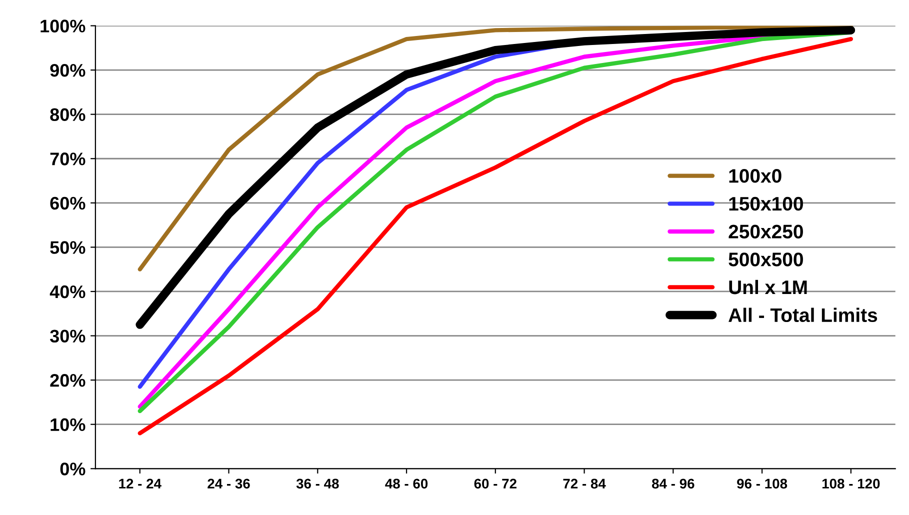 This screenshot has width=909, height=515. What do you see at coordinates (851, 483) in the screenshot?
I see `x-tick-label: 108 - 120` at bounding box center [851, 483].